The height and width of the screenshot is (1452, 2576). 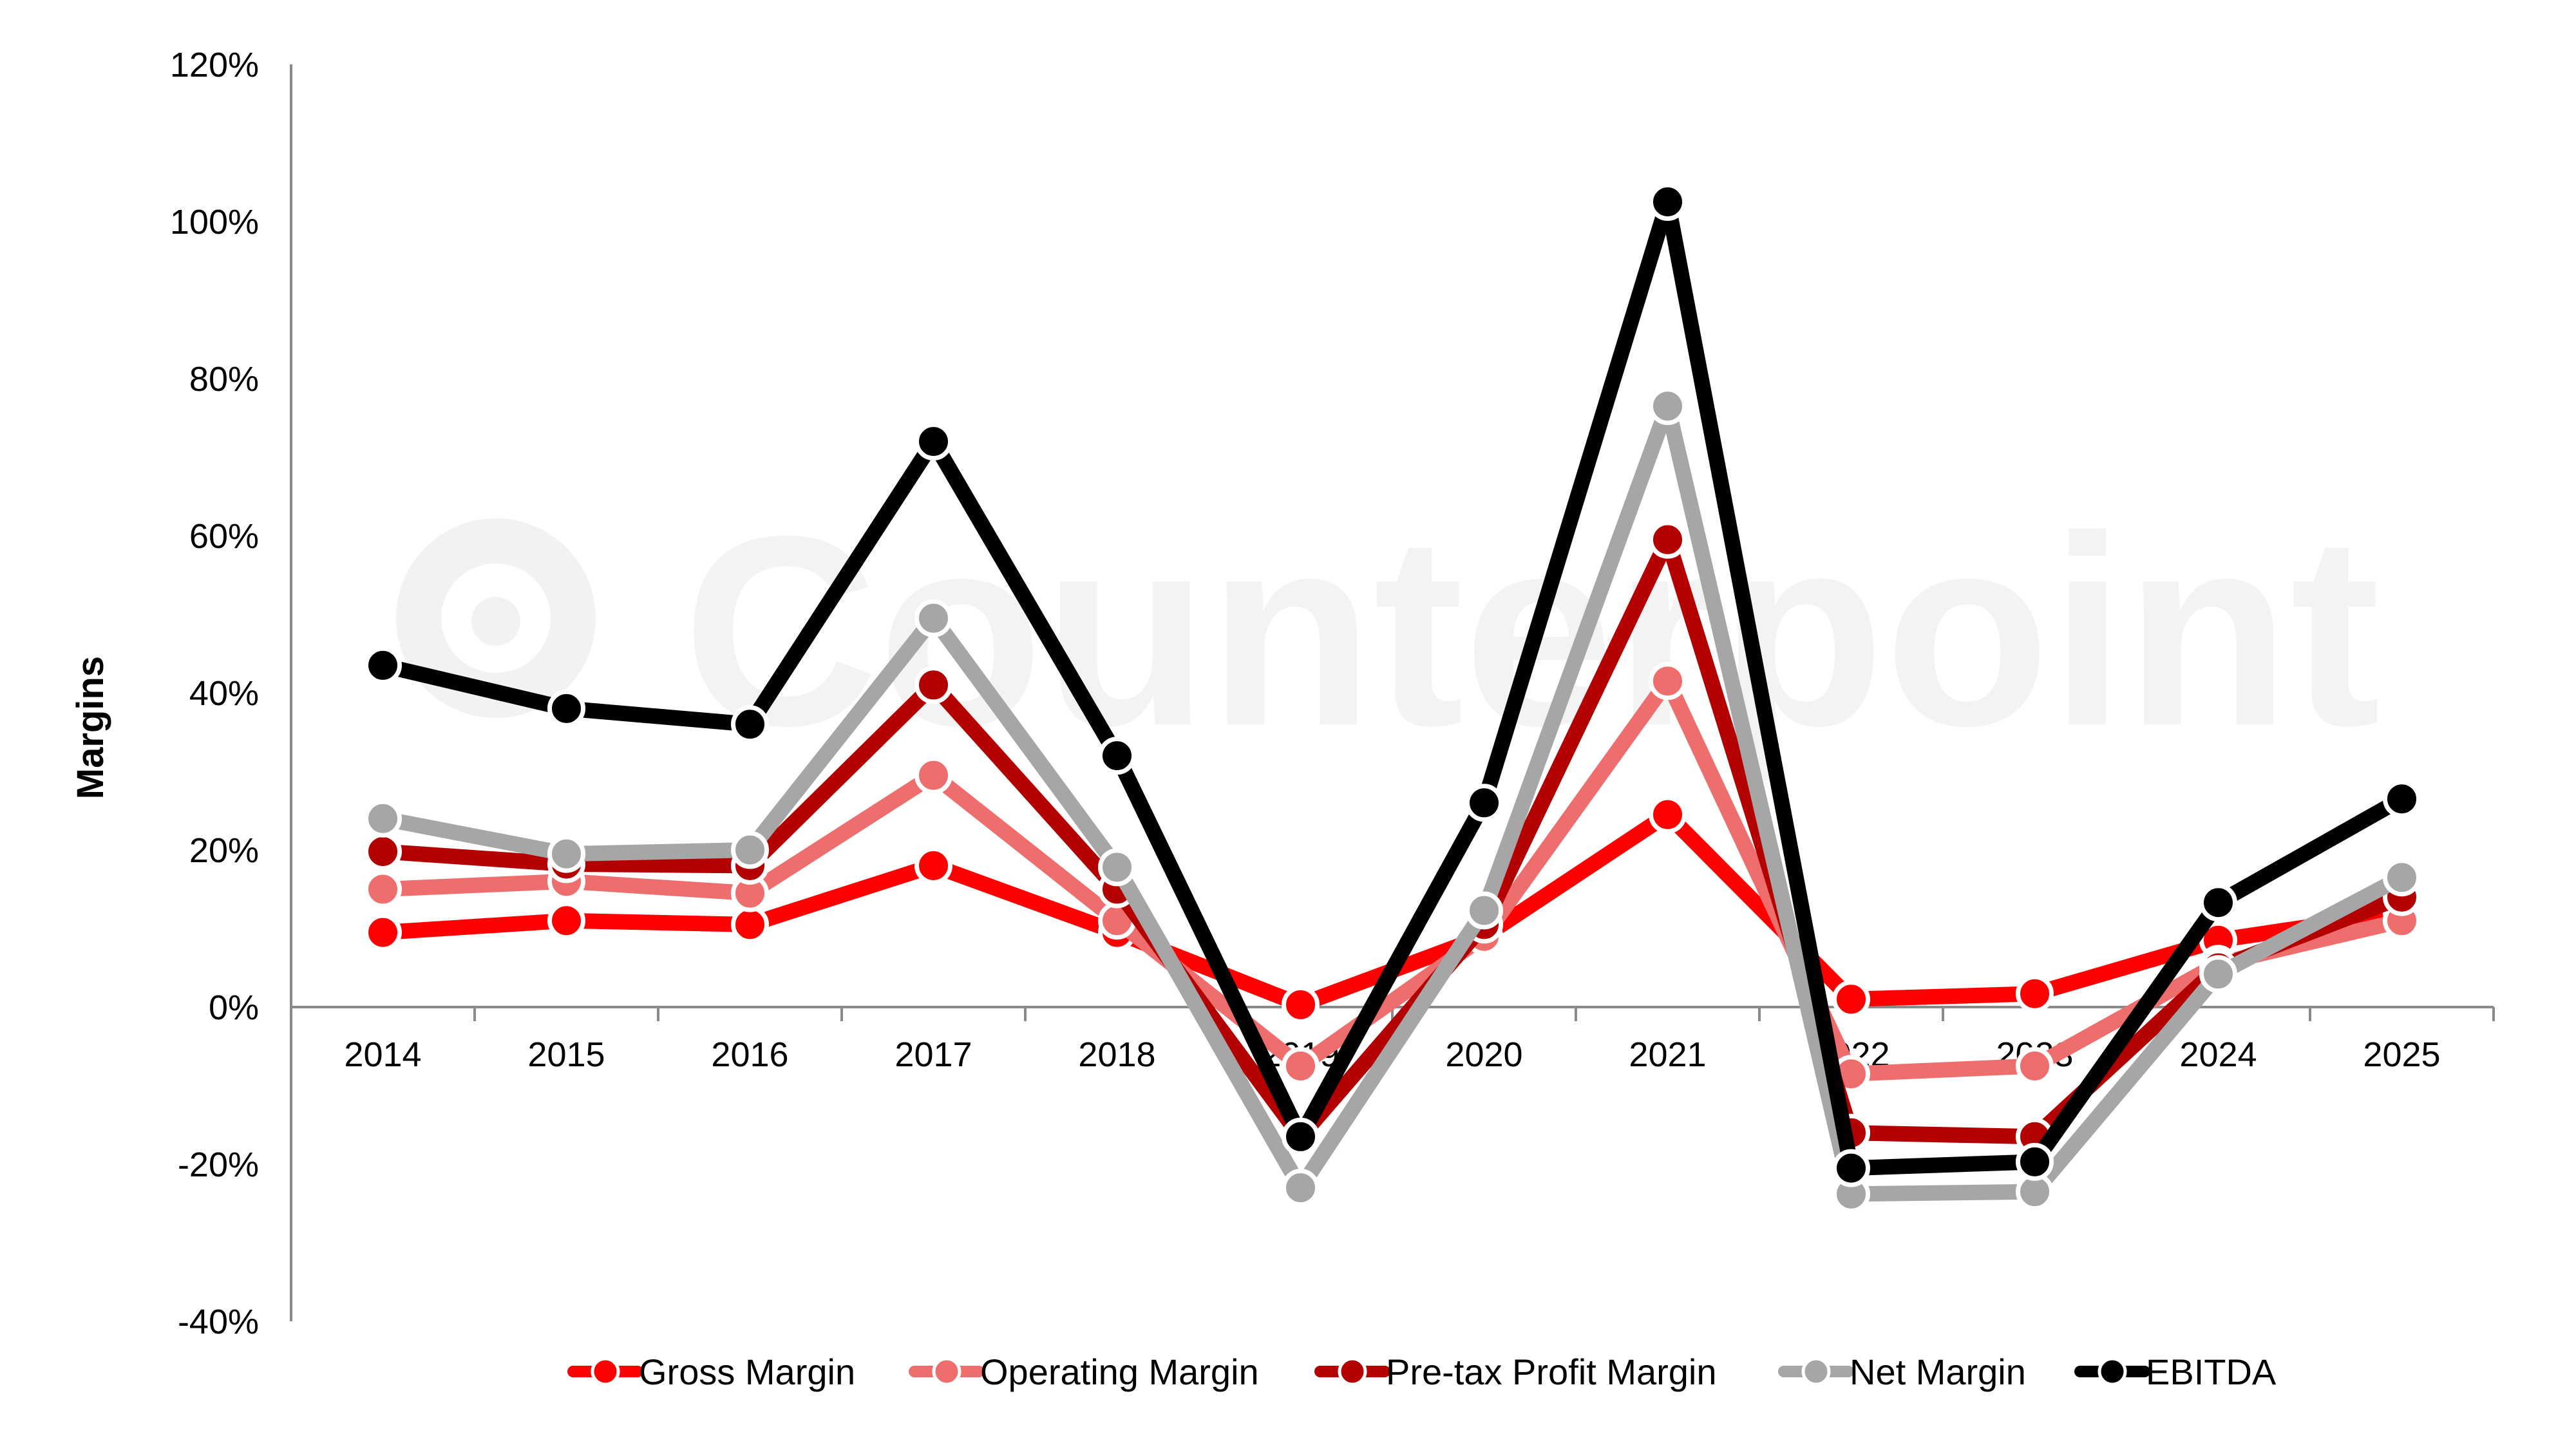 What do you see at coordinates (2211, 1372) in the screenshot?
I see `legend-label: EBITDA` at bounding box center [2211, 1372].